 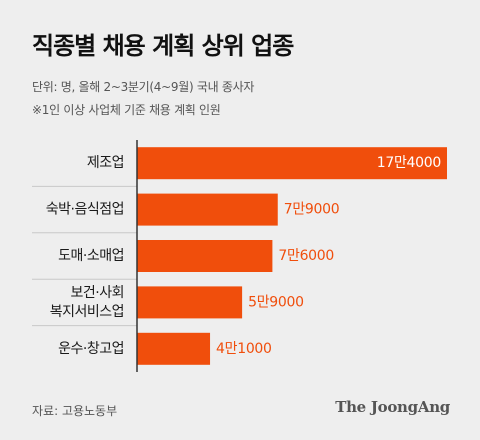 What do you see at coordinates (312, 210) in the screenshot?
I see `value-label: 7만9000` at bounding box center [312, 210].